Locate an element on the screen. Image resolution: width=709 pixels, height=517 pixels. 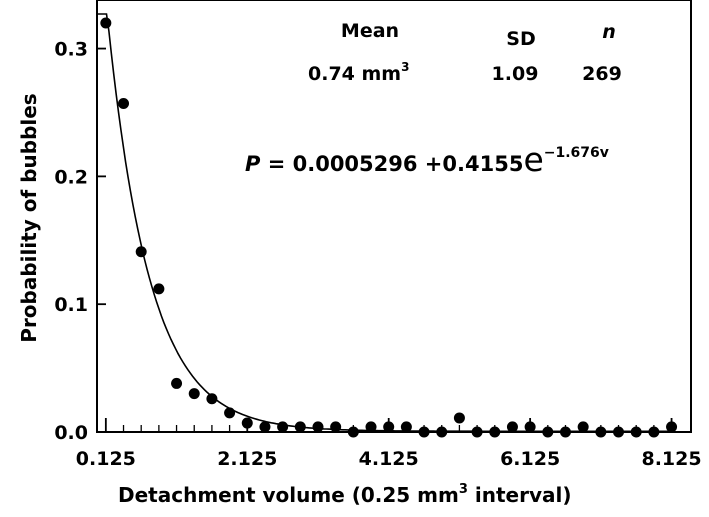
x-axis-title-superscript: 3 is located at coordinates (463, 489).